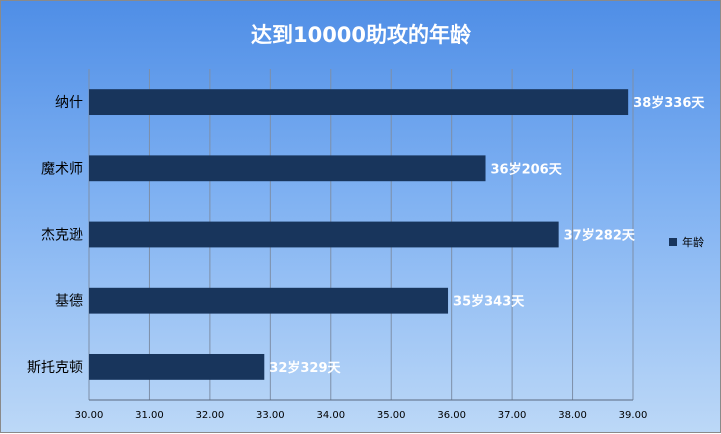 Image resolution: width=721 pixels, height=434 pixels. What do you see at coordinates (572, 415) in the screenshot?
I see `x-tick-label: 38.00` at bounding box center [572, 415].